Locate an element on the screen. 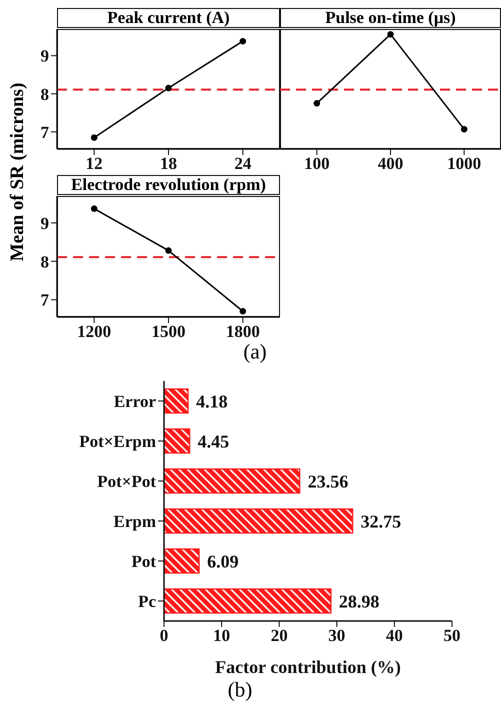  chart-title: Electrode revolution (rpm) is located at coordinates (168, 185).